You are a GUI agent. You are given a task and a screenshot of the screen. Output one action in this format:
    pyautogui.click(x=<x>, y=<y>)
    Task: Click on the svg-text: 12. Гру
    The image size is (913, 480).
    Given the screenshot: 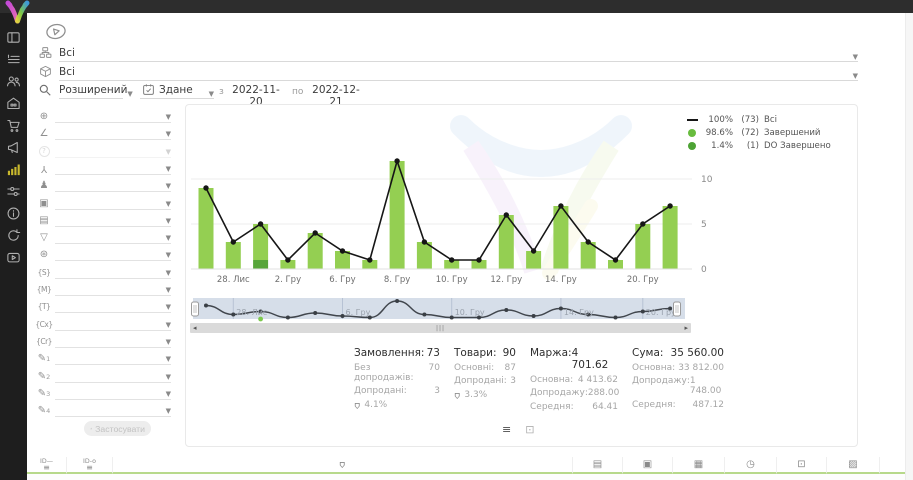 What is the action you would take?
    pyautogui.click(x=506, y=280)
    